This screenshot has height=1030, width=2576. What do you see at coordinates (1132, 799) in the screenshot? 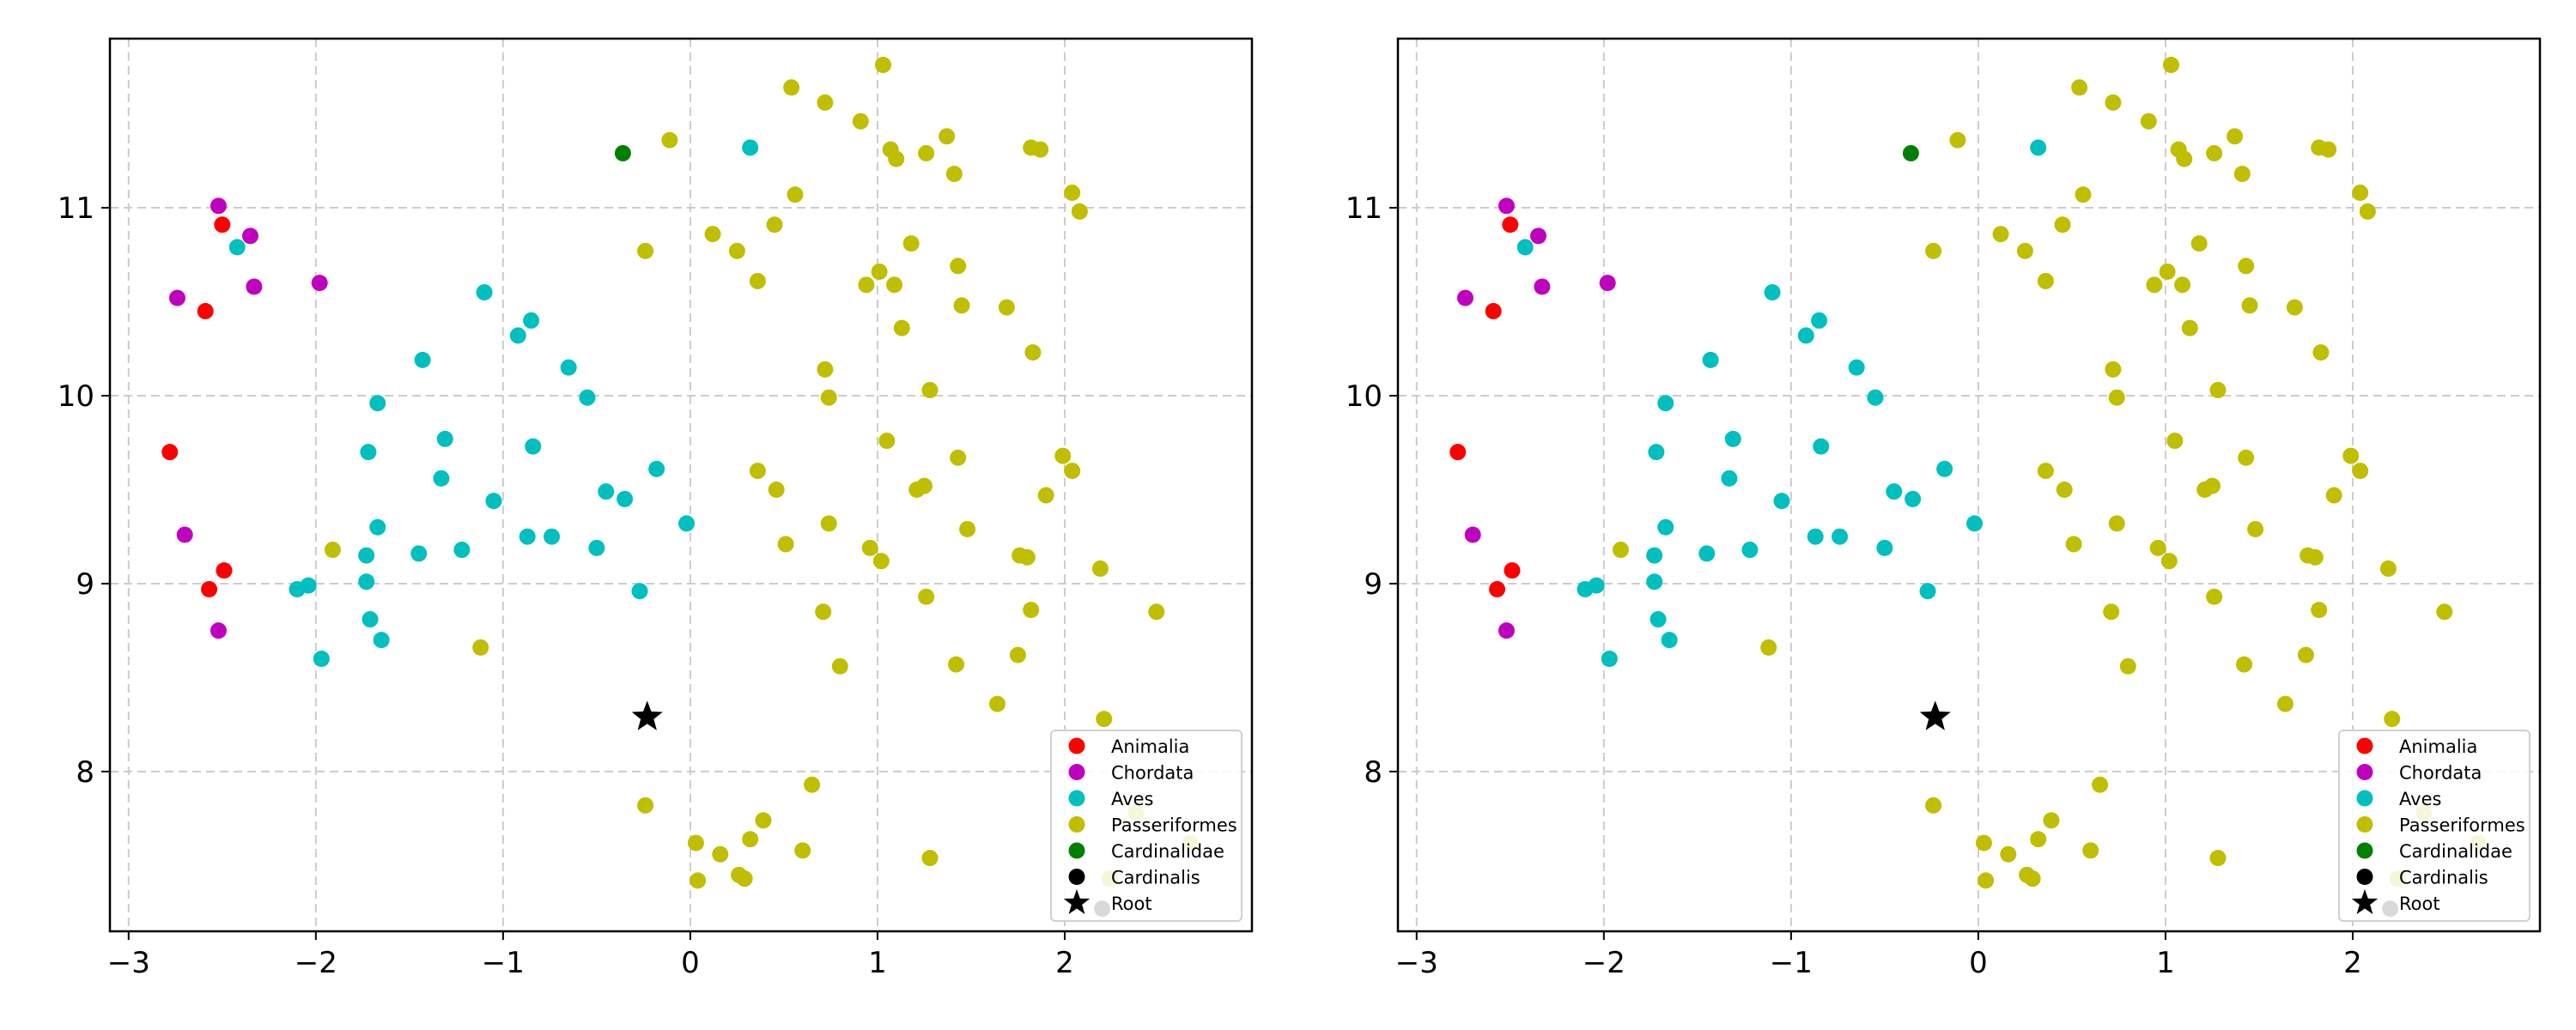
I see `legend-label-aves: Aves` at bounding box center [1132, 799].